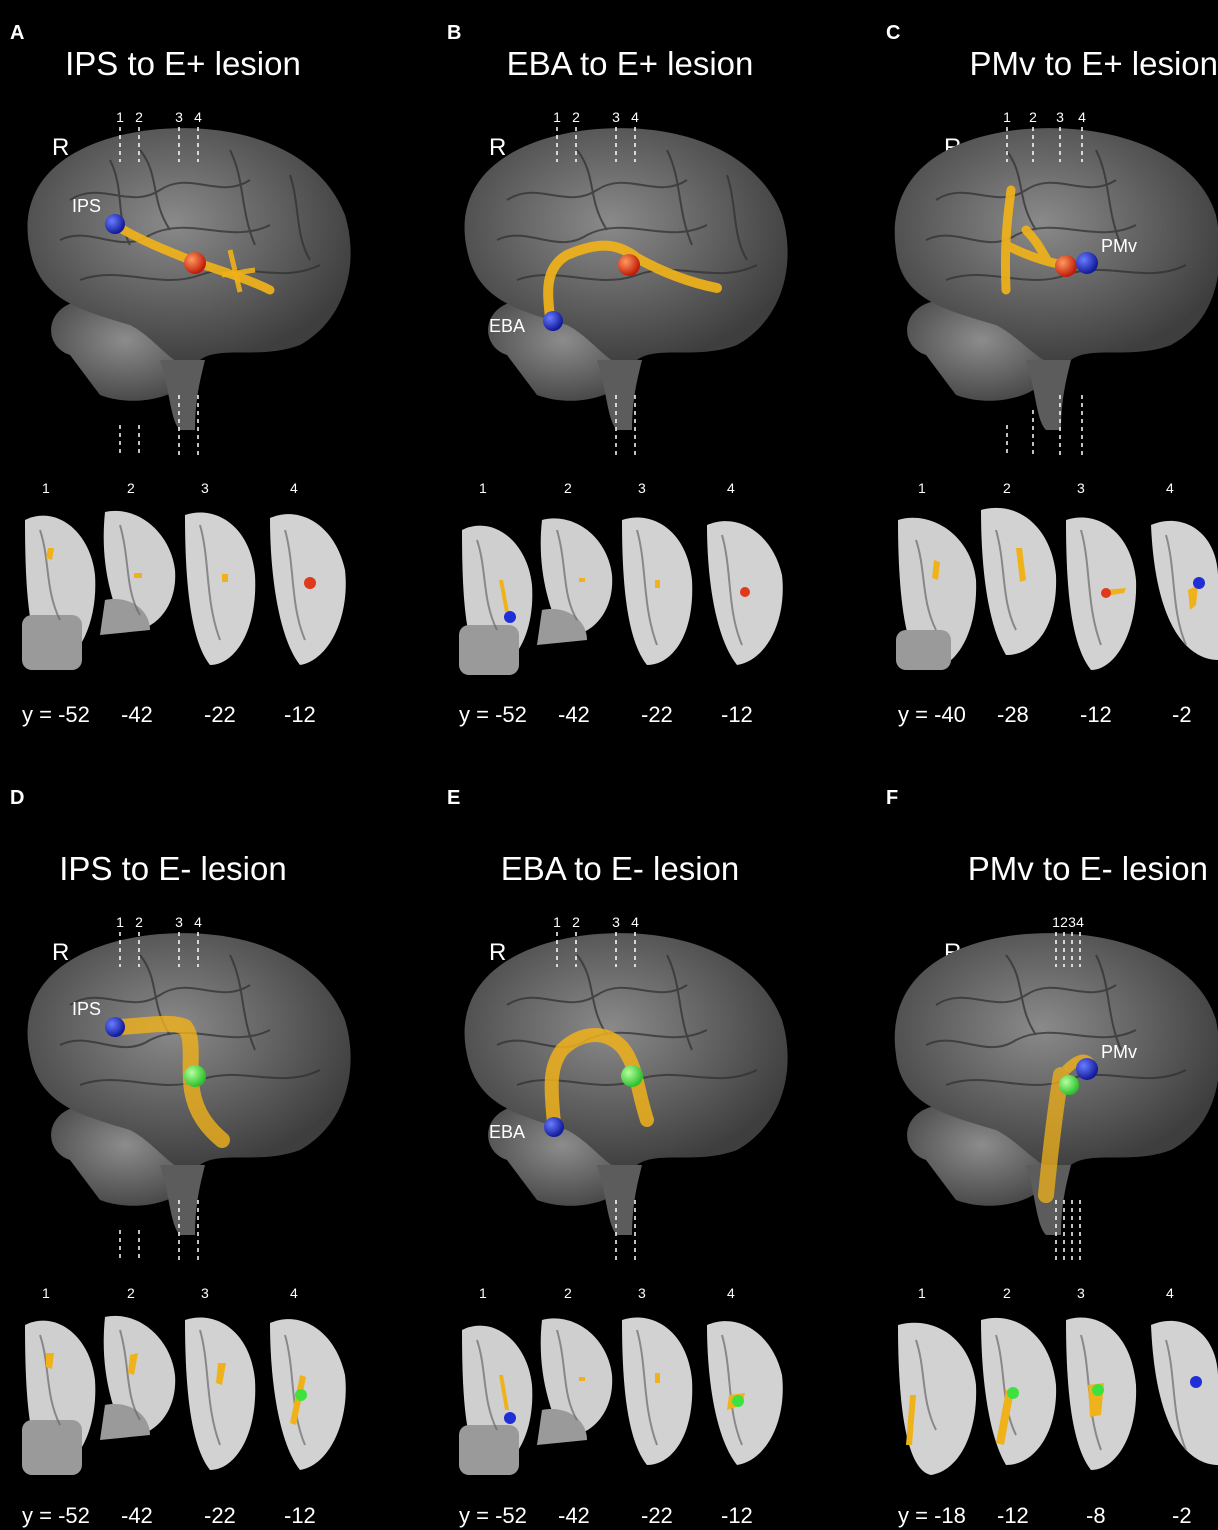 Image resolution: width=1218 pixels, height=1530 pixels. Describe the element at coordinates (173, 868) in the screenshot. I see `panel-title: IPS to E- lesion` at that location.